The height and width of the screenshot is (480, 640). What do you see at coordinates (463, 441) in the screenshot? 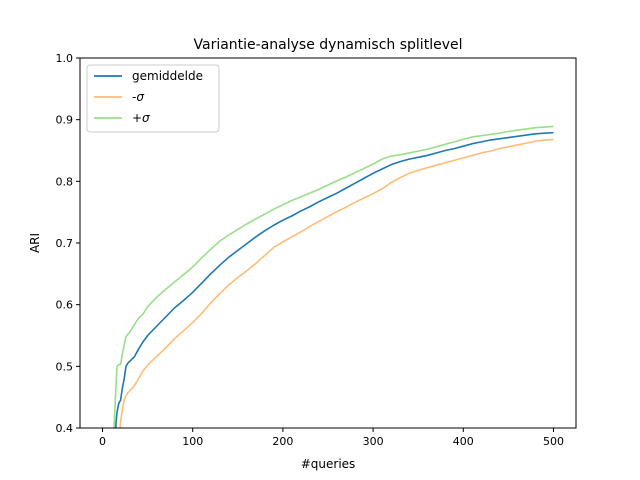
I see `x-tick-label: 400` at bounding box center [463, 441].